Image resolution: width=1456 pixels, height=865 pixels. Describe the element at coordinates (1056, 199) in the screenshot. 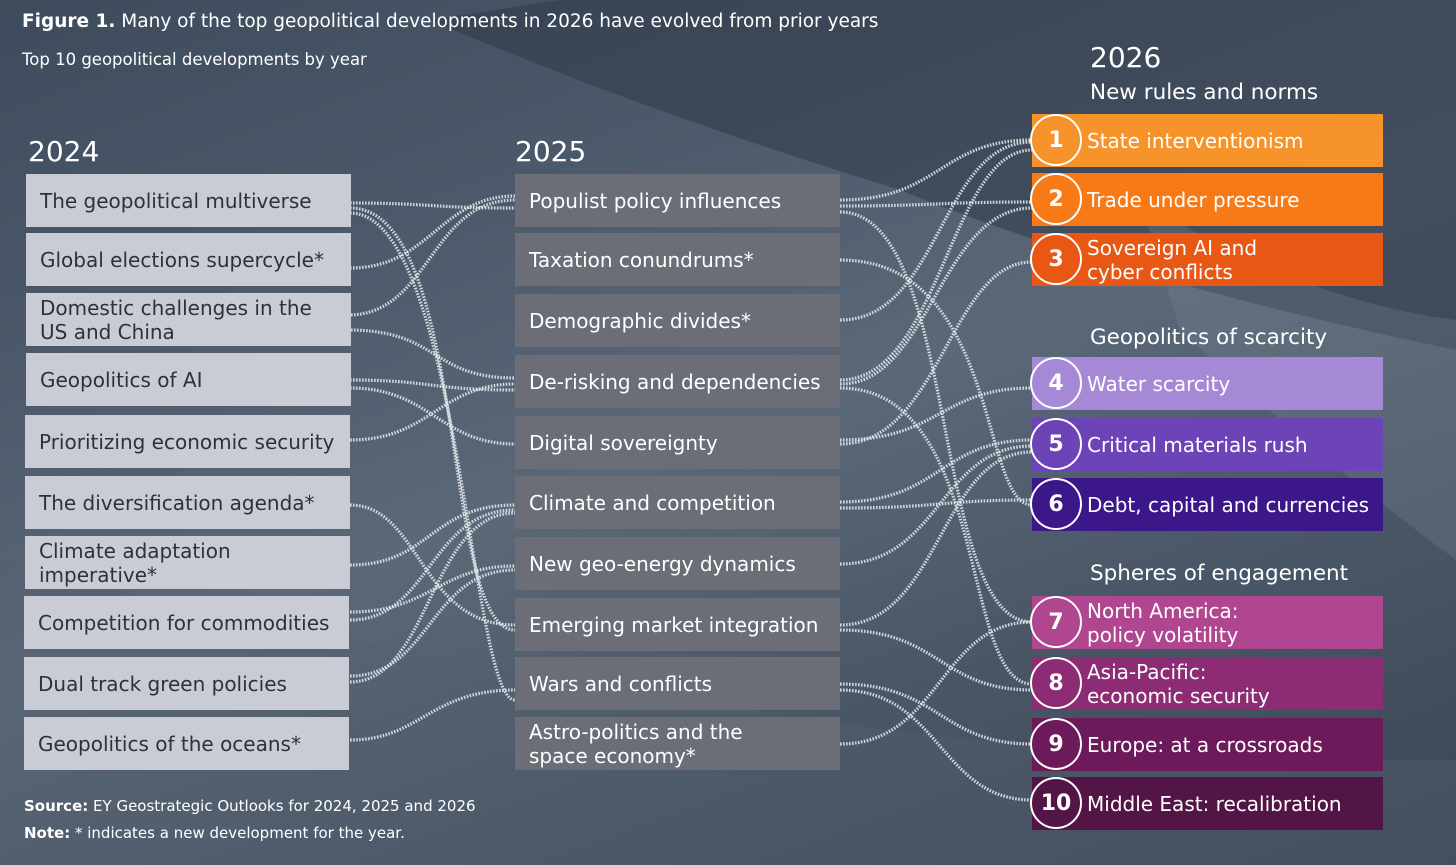

I see `rank-badge: 2` at that location.